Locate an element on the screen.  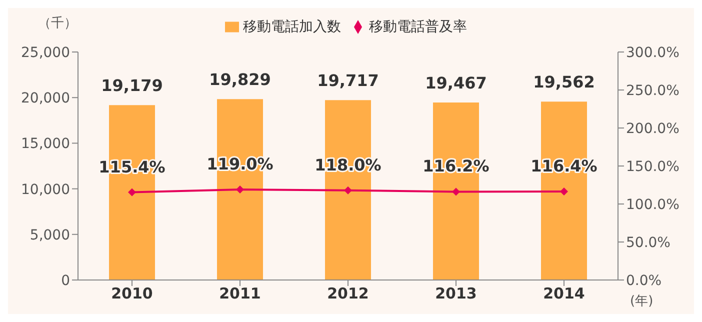
x-tick-label: 2010 is located at coordinates (132, 293).